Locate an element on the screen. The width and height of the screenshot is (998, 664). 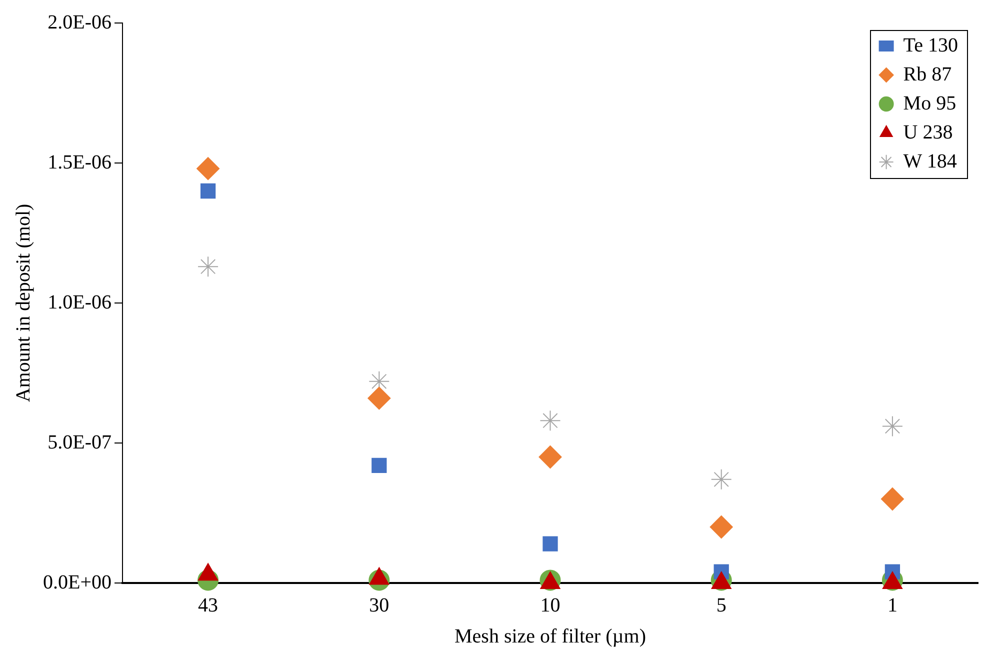
legend-label: W 184 is located at coordinates (930, 161).